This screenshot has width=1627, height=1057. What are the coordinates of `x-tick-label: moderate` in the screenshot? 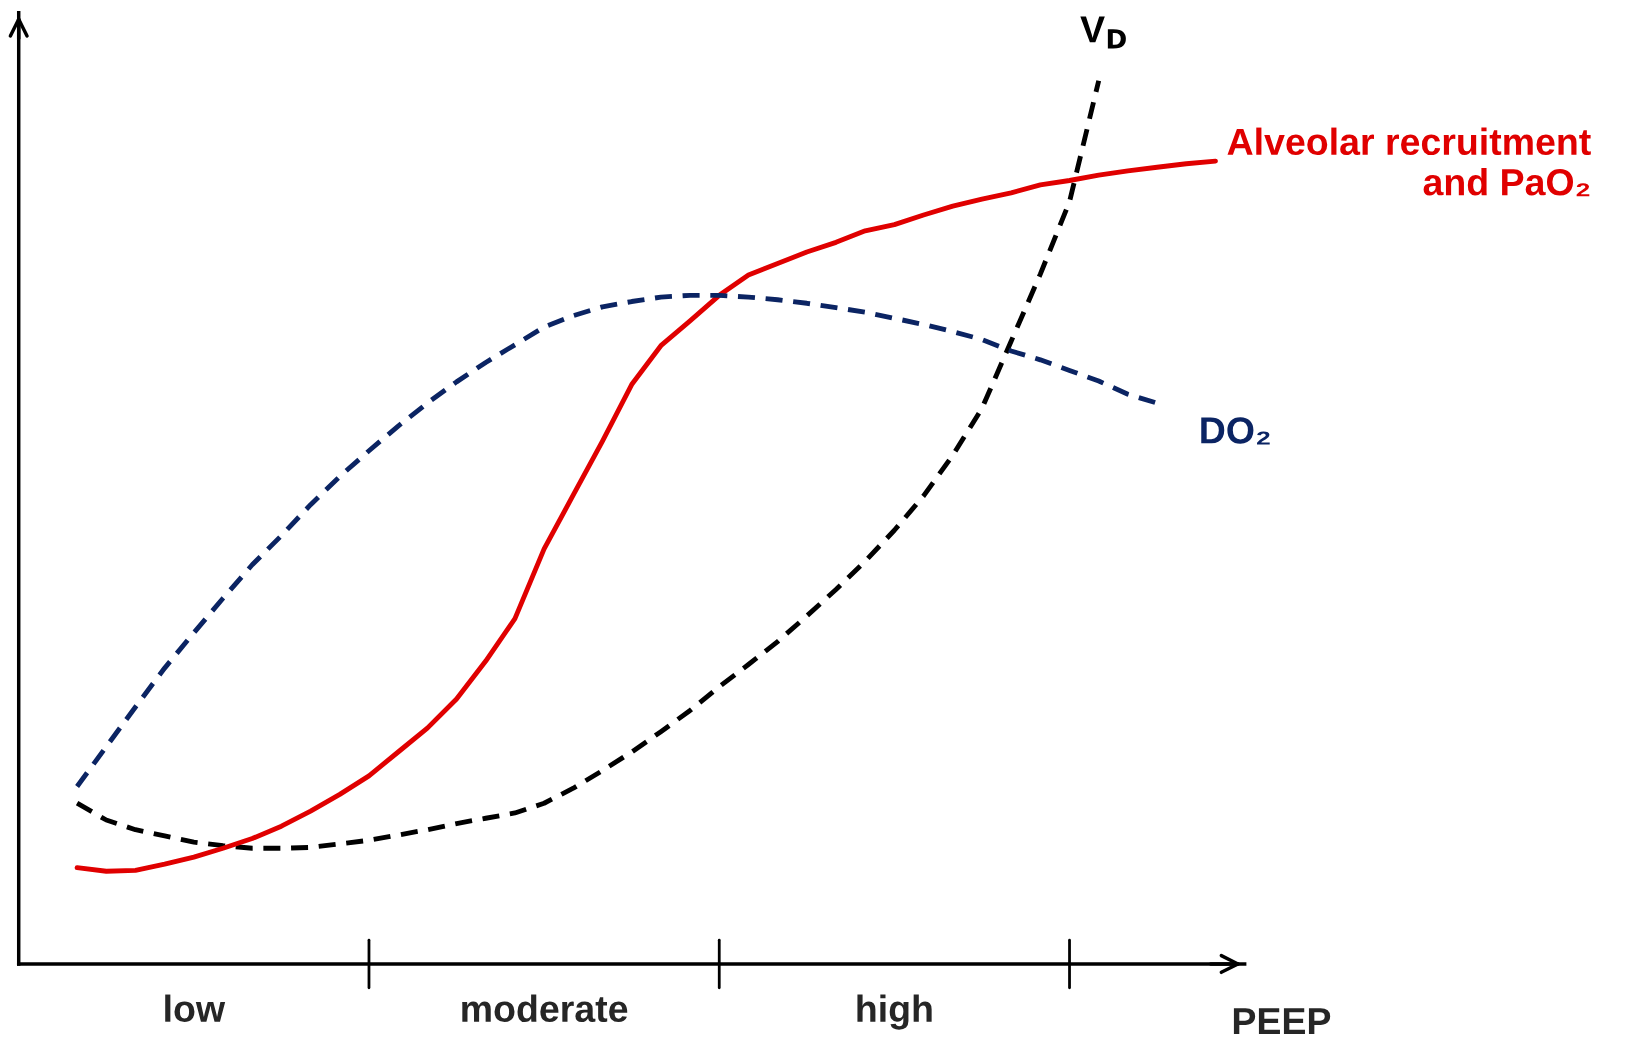 It's located at (545, 1008).